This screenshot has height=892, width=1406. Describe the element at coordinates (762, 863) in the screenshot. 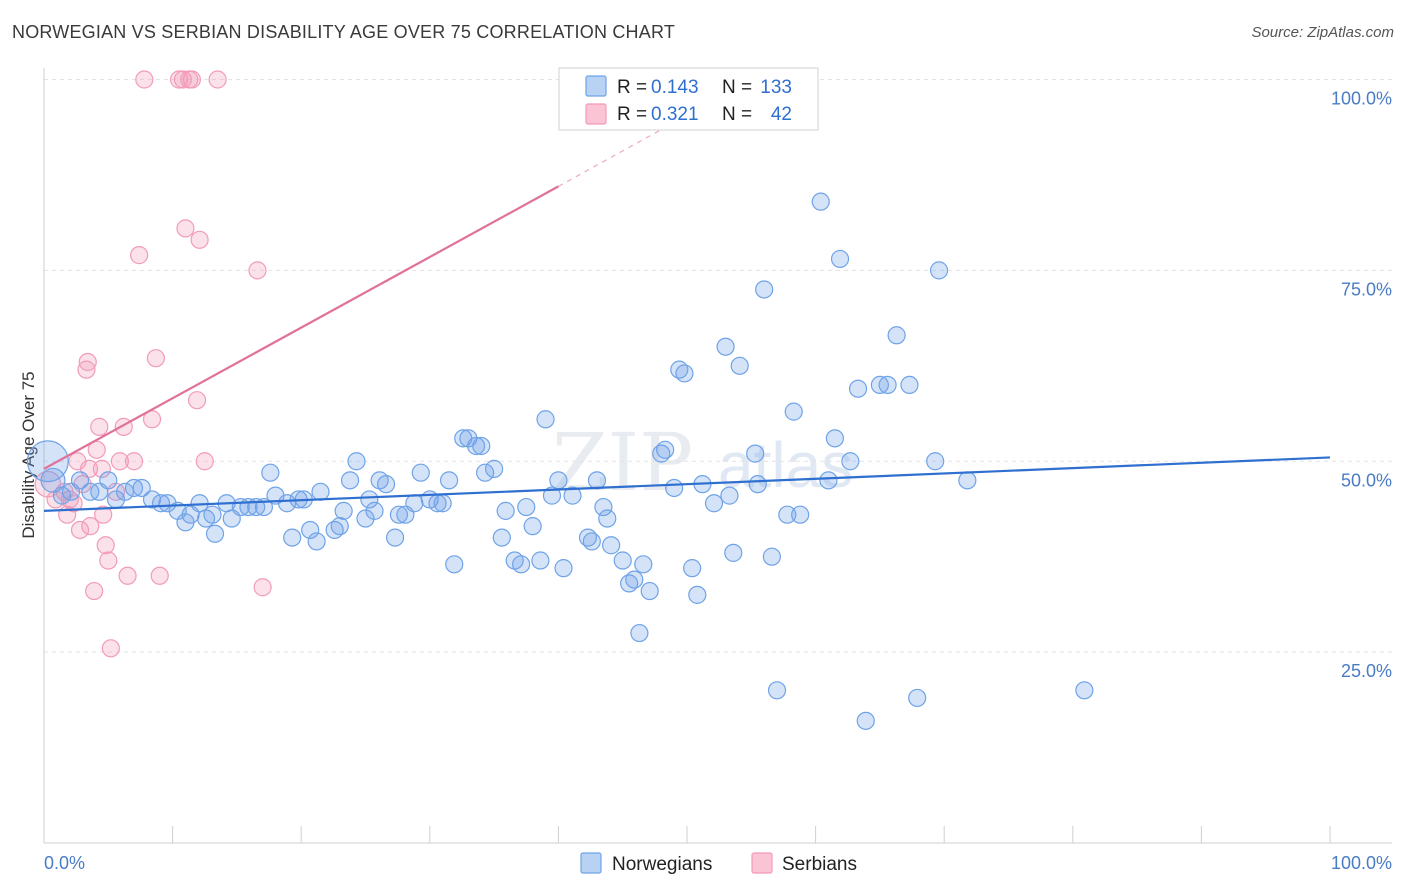

I see `legend-serbians-swatch` at that location.